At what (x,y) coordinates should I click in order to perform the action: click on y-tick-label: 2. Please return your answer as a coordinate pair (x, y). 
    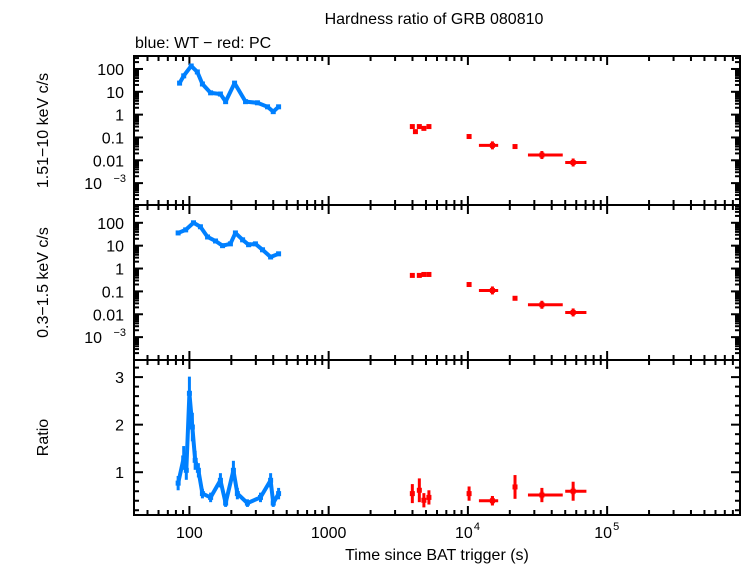
    Looking at the image, I should click on (119, 426).